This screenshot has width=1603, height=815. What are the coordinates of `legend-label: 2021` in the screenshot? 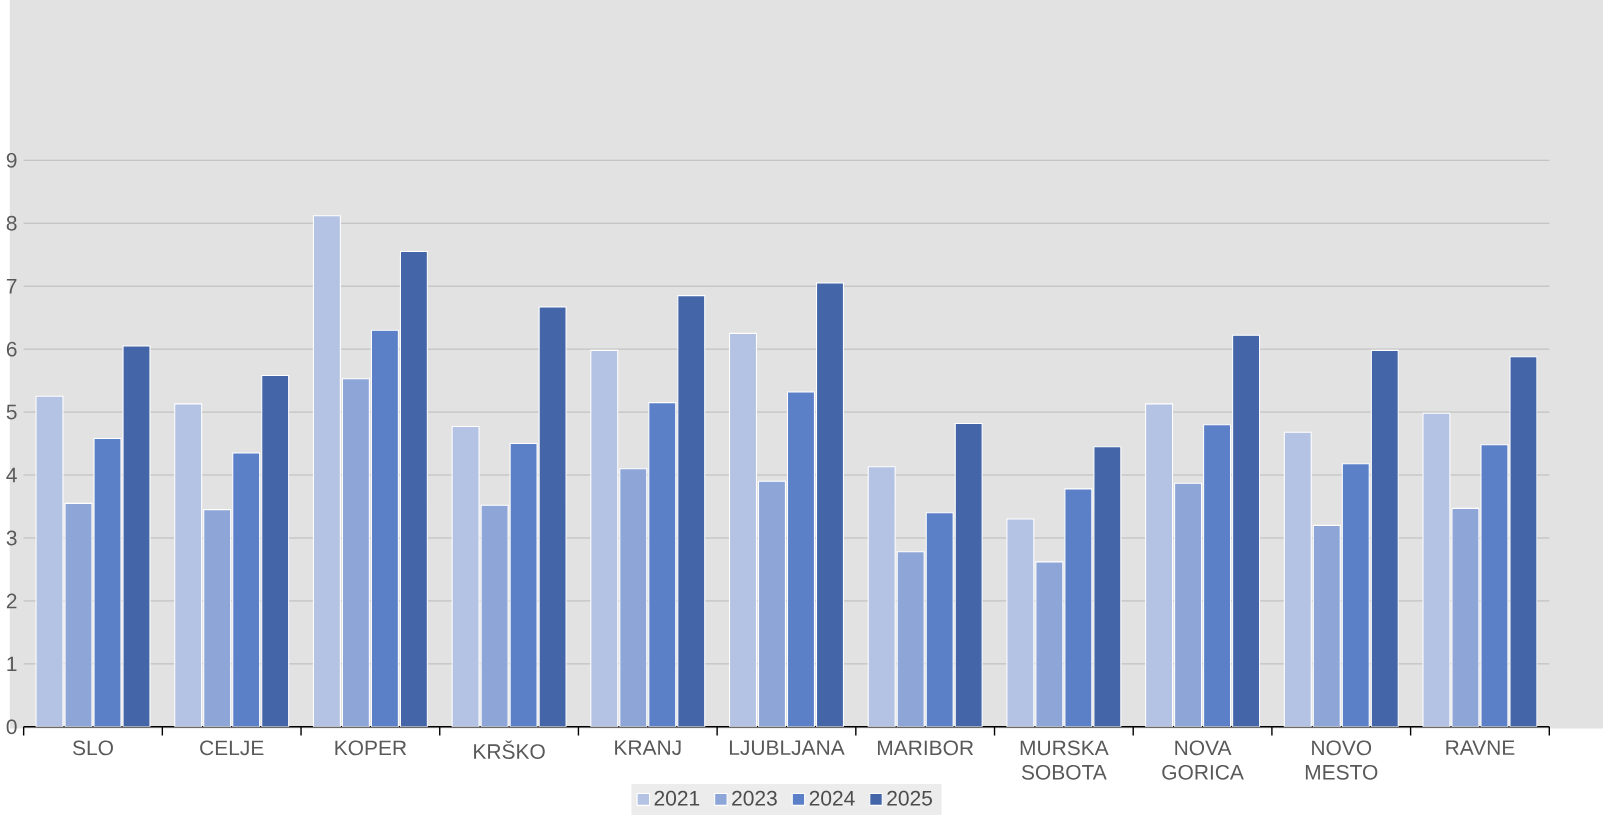 It's located at (677, 798).